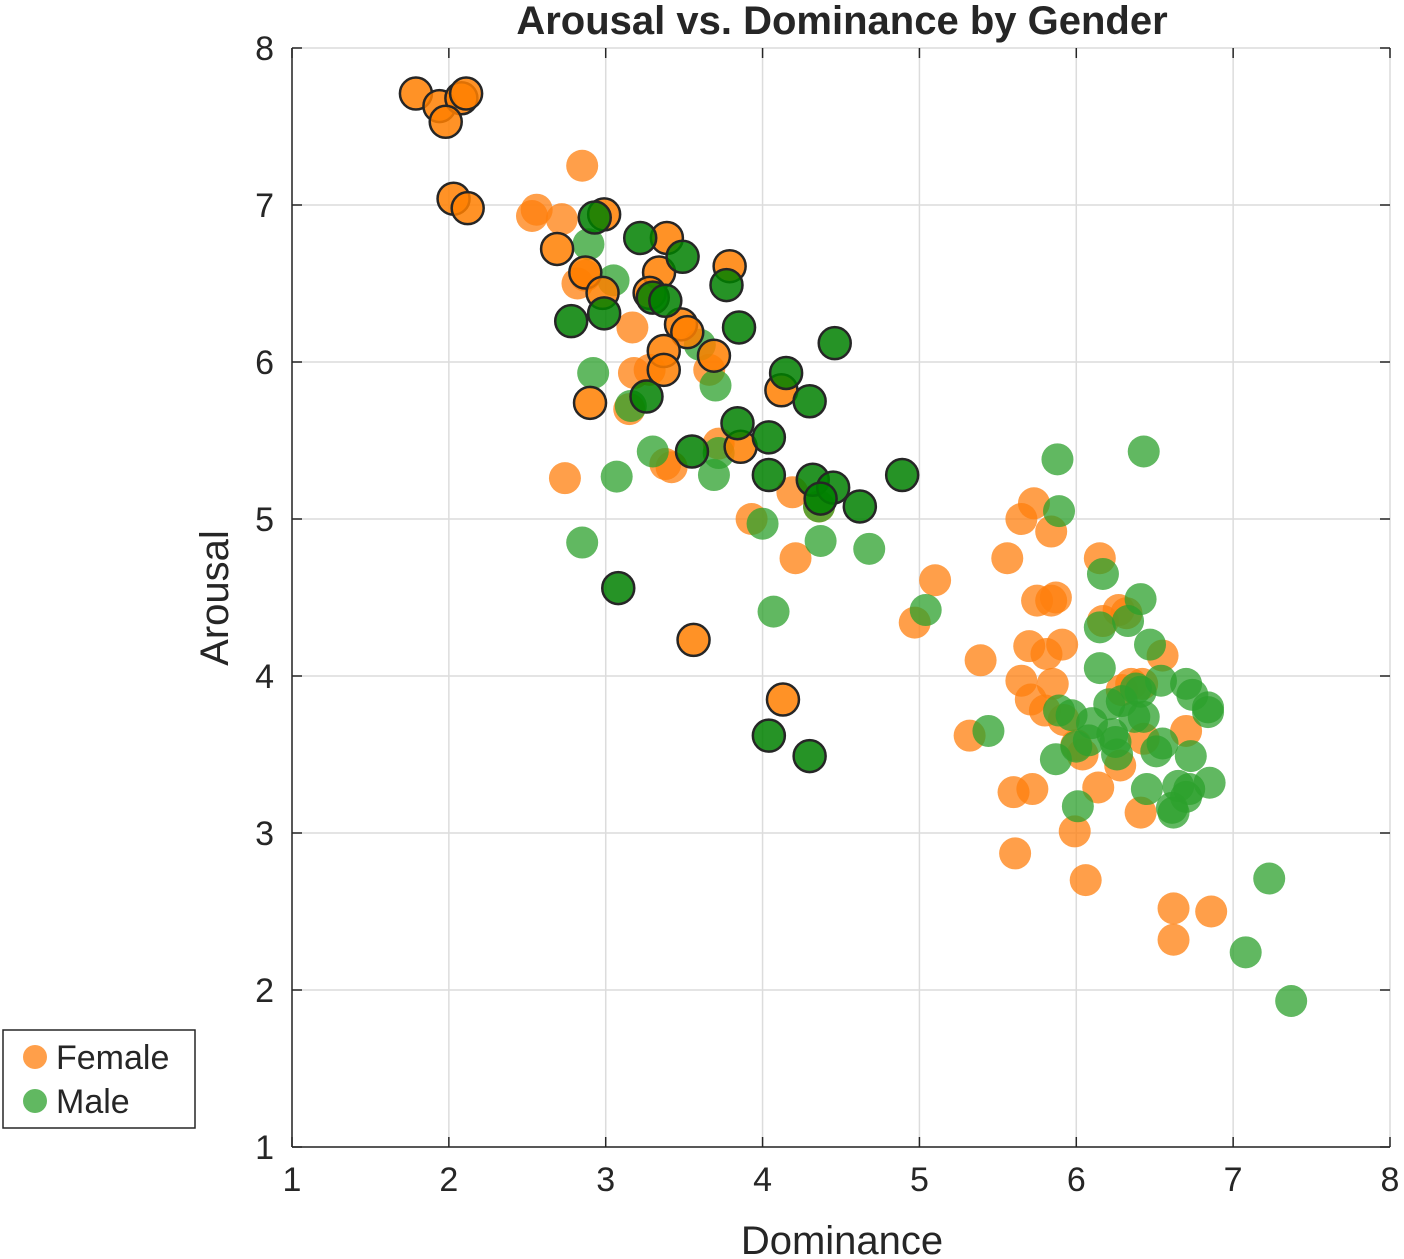 The height and width of the screenshot is (1259, 1404). What do you see at coordinates (605, 1180) in the screenshot?
I see `x-tick-label: 3` at bounding box center [605, 1180].